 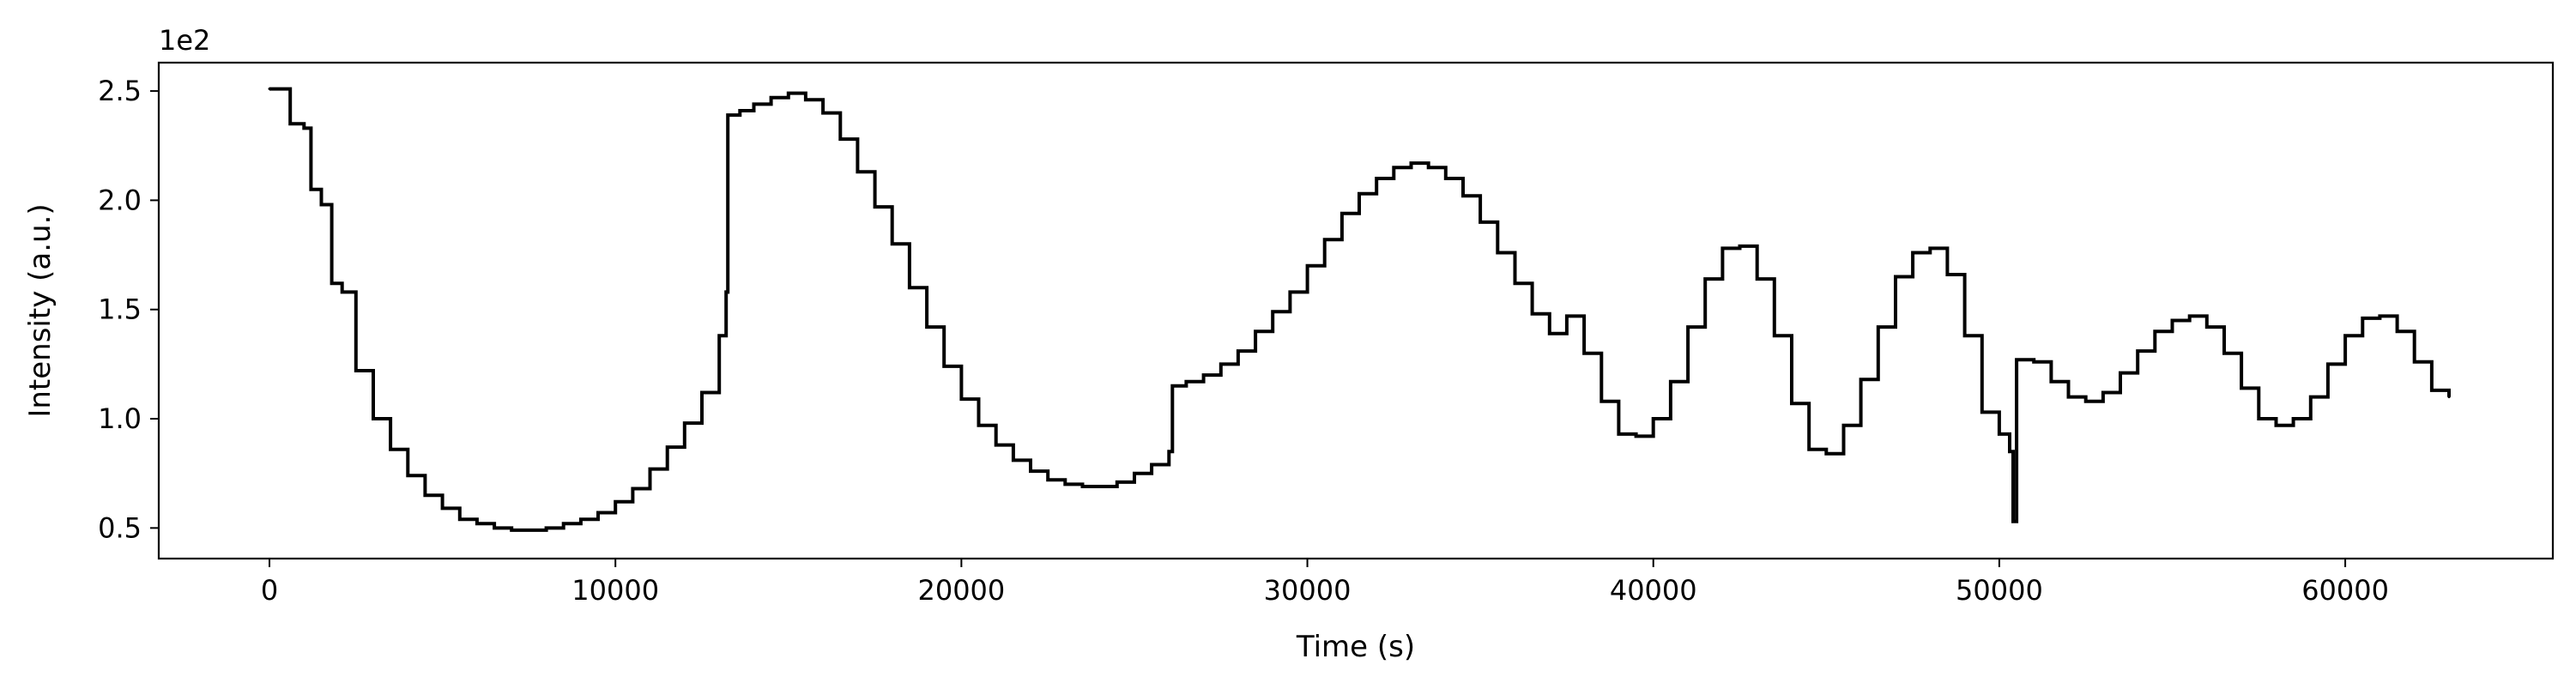 I want to click on x-tick-label: 10000, so click(x=615, y=591).